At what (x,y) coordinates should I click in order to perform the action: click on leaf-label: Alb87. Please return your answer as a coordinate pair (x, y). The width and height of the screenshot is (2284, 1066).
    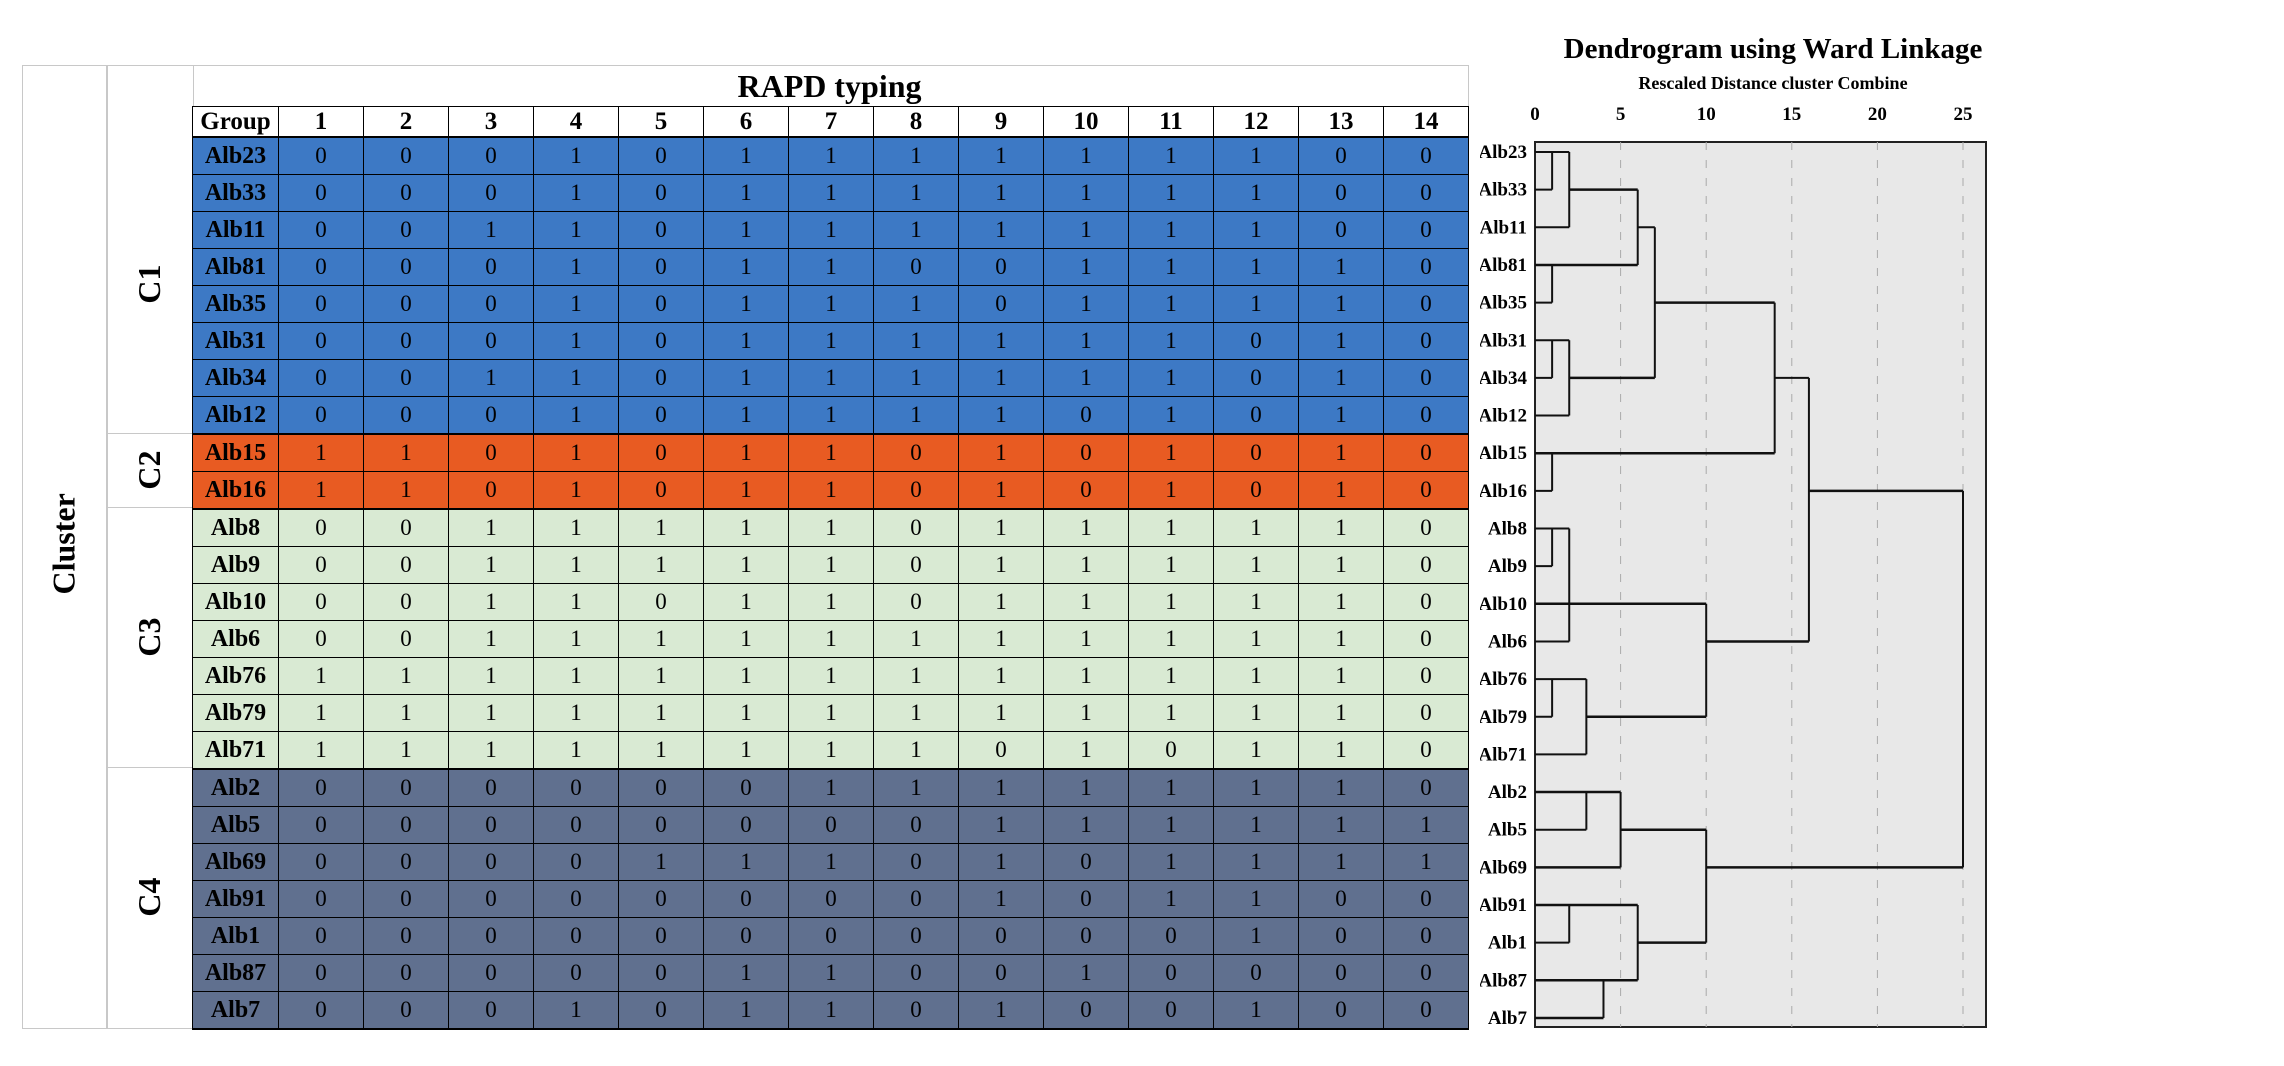
    Looking at the image, I should click on (1503, 980).